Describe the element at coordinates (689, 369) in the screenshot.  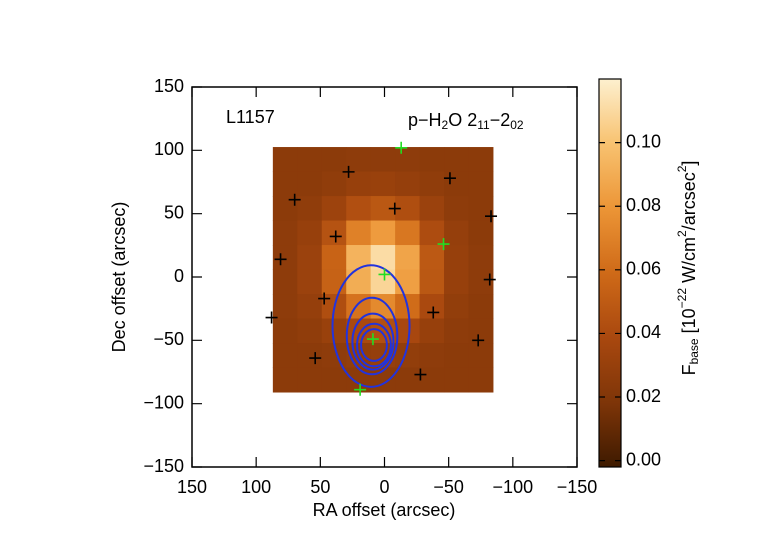
I see `text-part: F` at that location.